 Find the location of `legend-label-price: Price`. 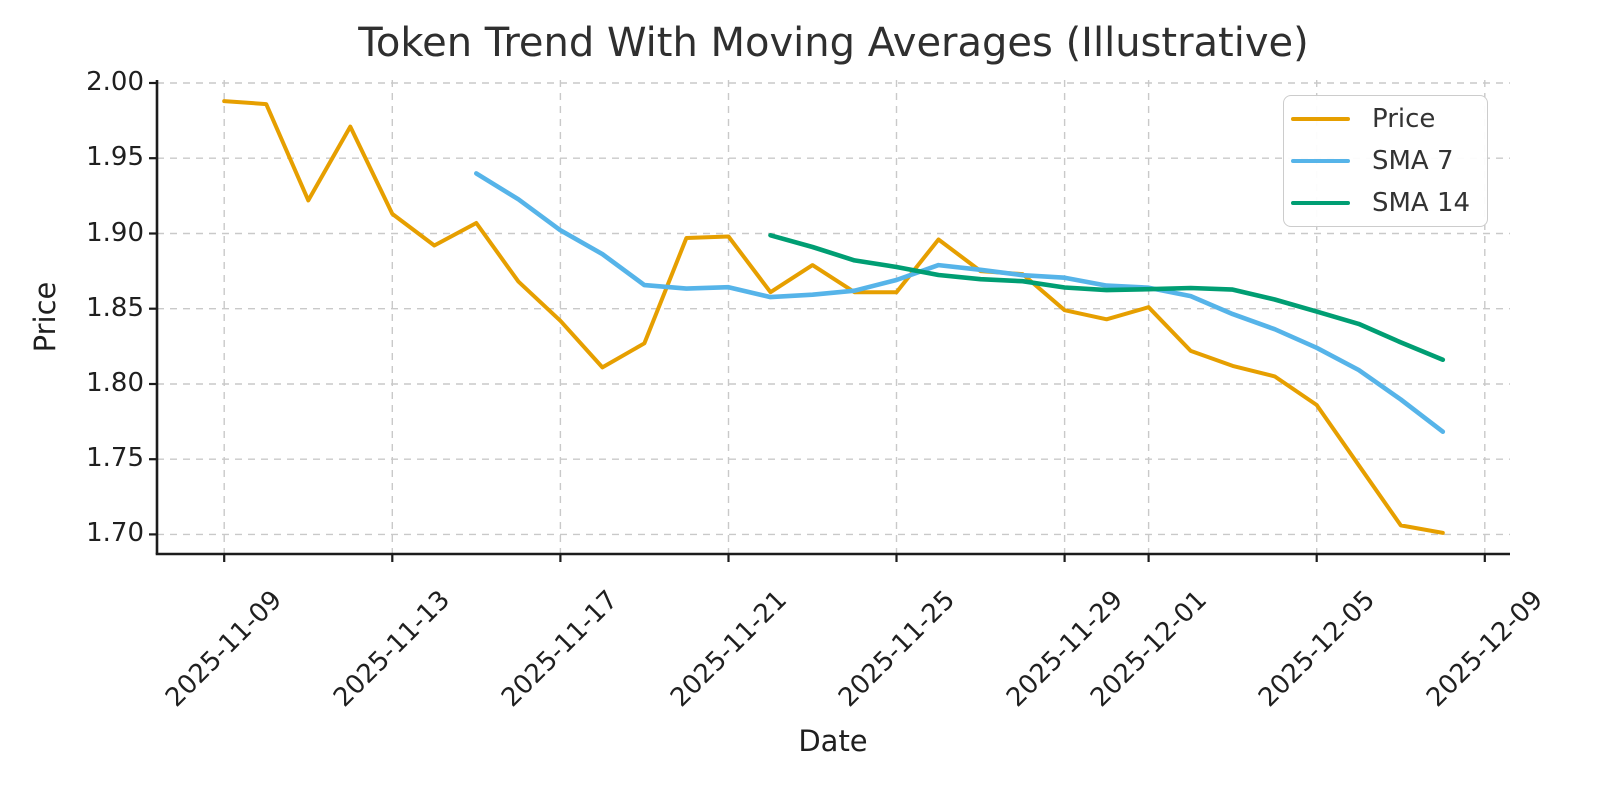

legend-label-price: Price is located at coordinates (1404, 119).